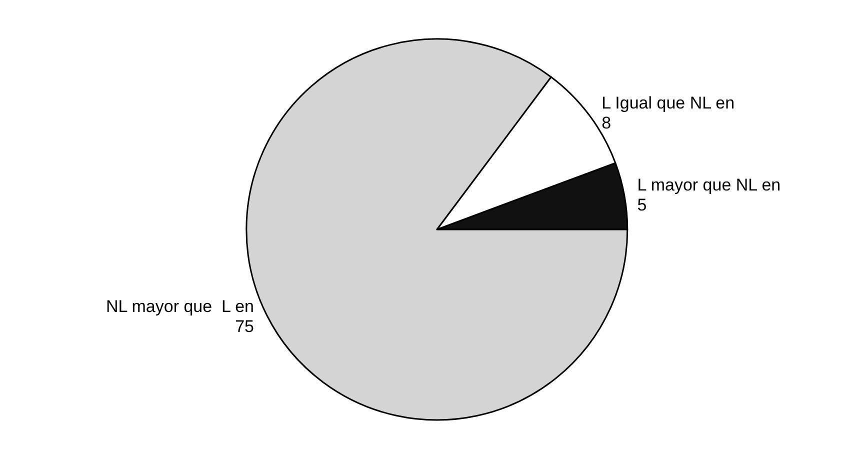 This screenshot has height=459, width=857. I want to click on slice-label: L Igual que NL en, so click(668, 102).